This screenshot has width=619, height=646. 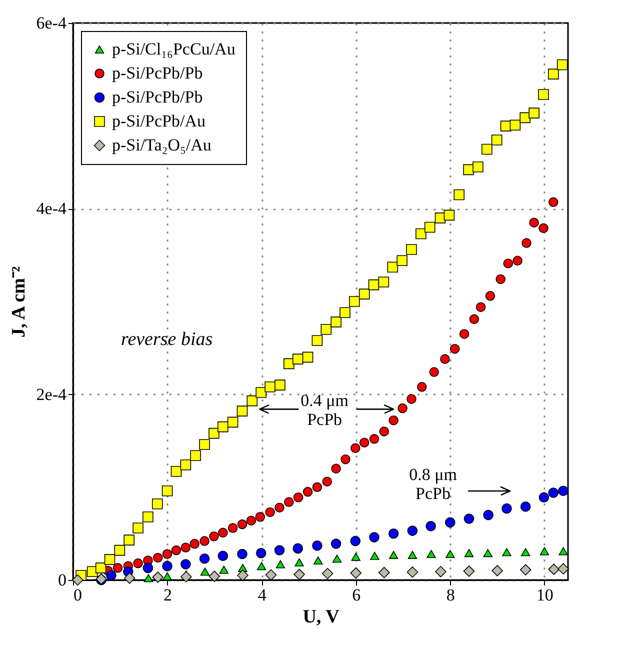 I want to click on legend-label: p-Si/Cl₁₆PcCu/Au, so click(x=174, y=49).